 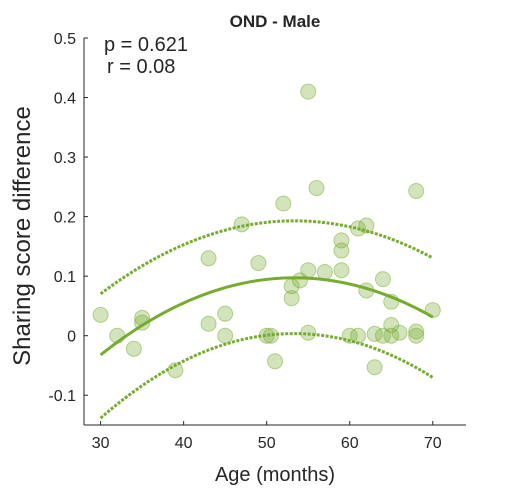 I want to click on annotation-r: r = 0.08, so click(x=141, y=67).